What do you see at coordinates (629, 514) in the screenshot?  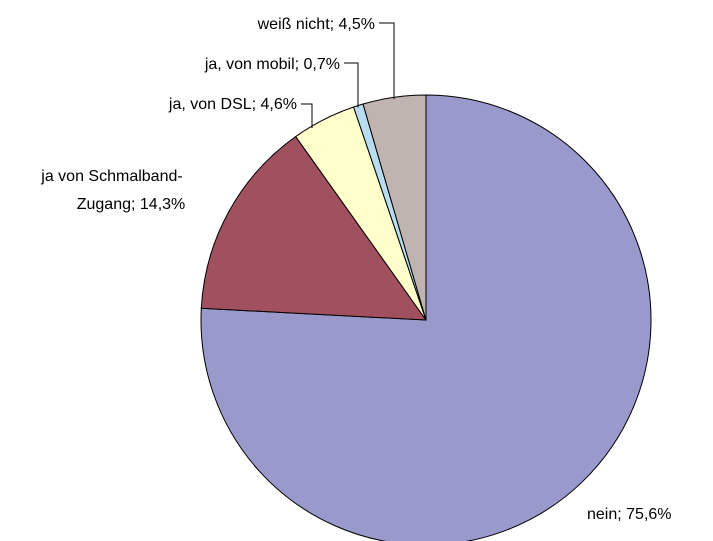 I see `slice-label: nein; 75,6%` at bounding box center [629, 514].